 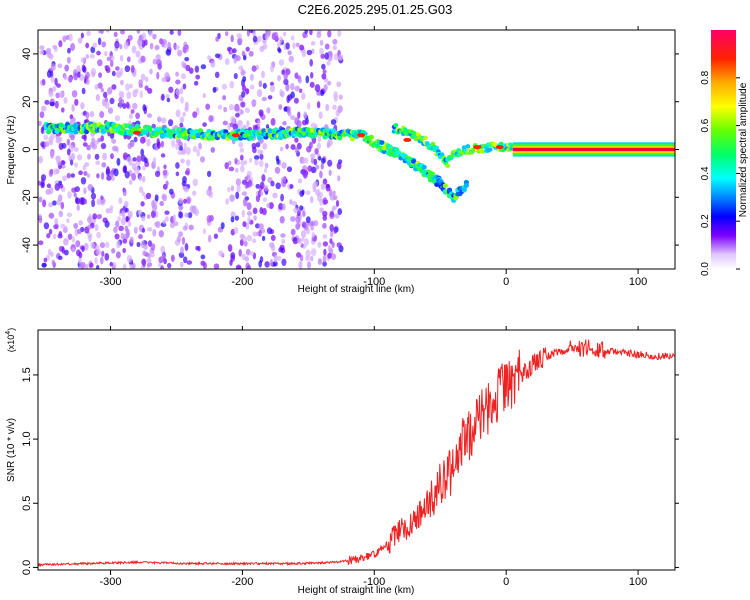 What do you see at coordinates (10, 340) in the screenshot?
I see `svg-text: (x104)` at bounding box center [10, 340].